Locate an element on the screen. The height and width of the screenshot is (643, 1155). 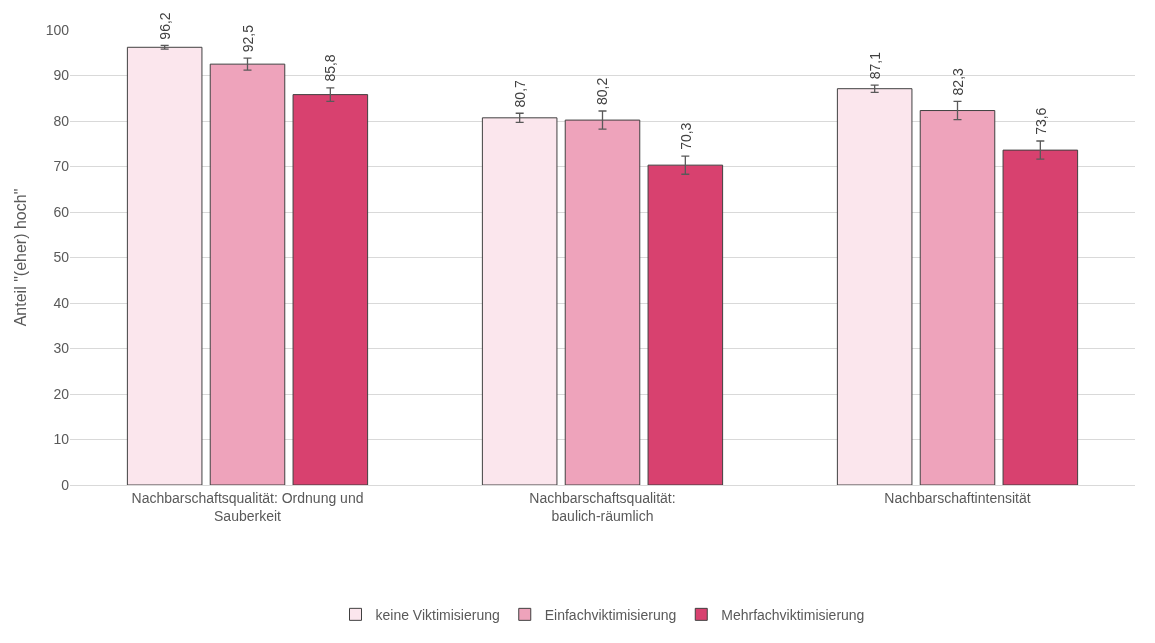
data-label: 96,2 is located at coordinates (164, 26).